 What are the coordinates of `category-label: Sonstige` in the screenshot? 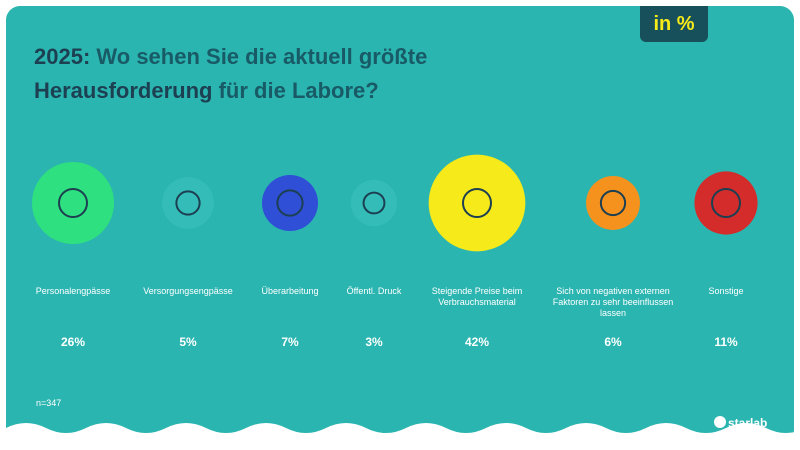 It's located at (726, 291).